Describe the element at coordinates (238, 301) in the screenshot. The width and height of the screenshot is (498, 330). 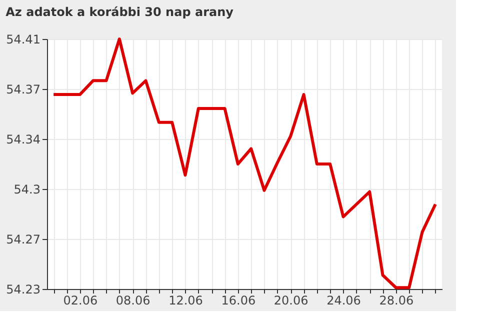
I see `x-tick-label: 16.06` at that location.